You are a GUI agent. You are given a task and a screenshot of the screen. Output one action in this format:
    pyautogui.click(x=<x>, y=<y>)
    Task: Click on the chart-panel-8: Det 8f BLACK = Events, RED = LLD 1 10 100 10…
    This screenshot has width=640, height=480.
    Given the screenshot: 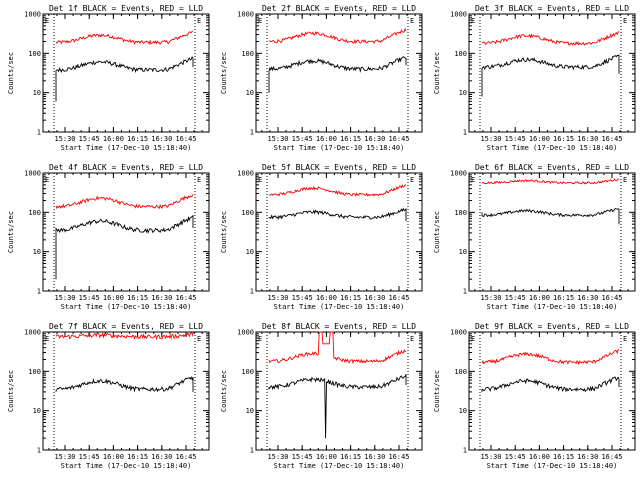 What is the action you would take?
    pyautogui.click(x=321, y=396)
    